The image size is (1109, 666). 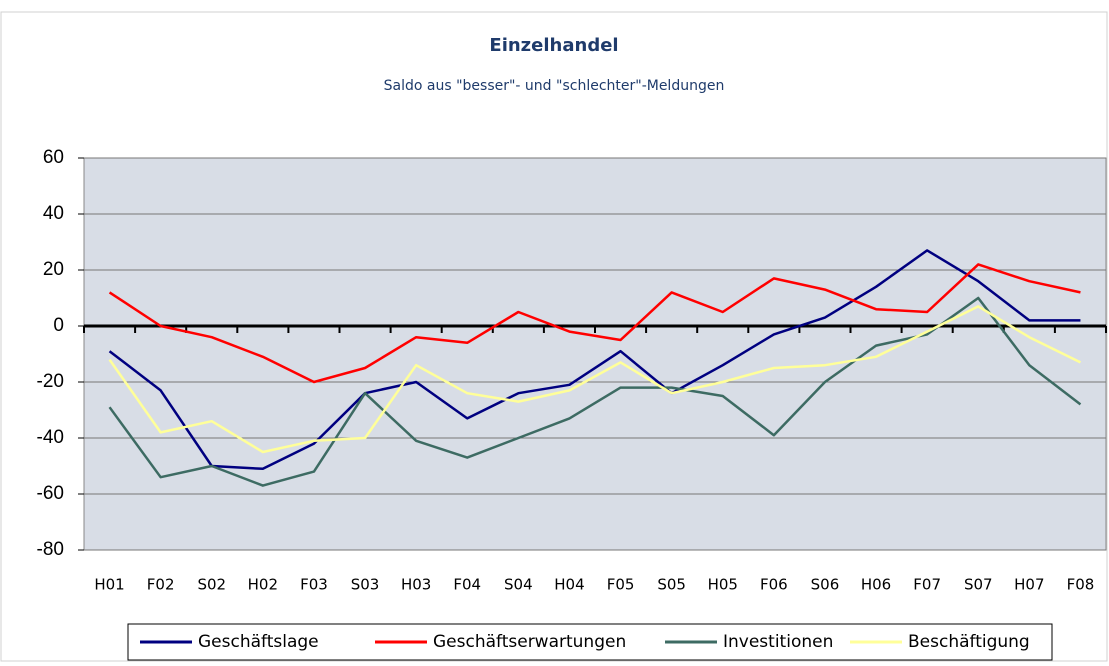 What do you see at coordinates (621, 585) in the screenshot?
I see `x-tick-label: F05` at bounding box center [621, 585].